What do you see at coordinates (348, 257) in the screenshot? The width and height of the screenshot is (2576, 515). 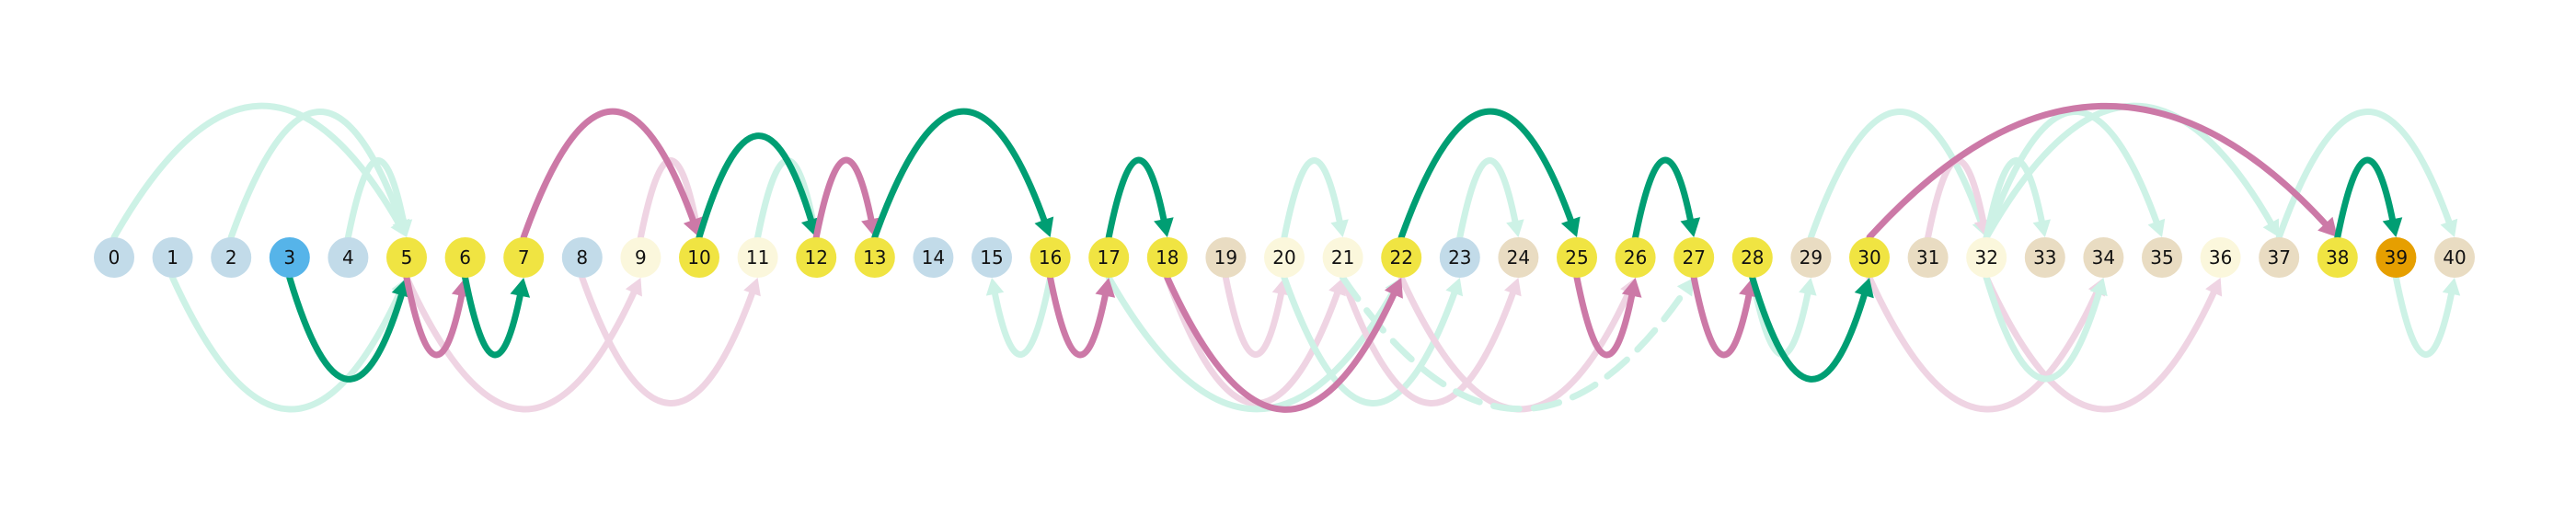 I see `node-label: 4` at bounding box center [348, 257].